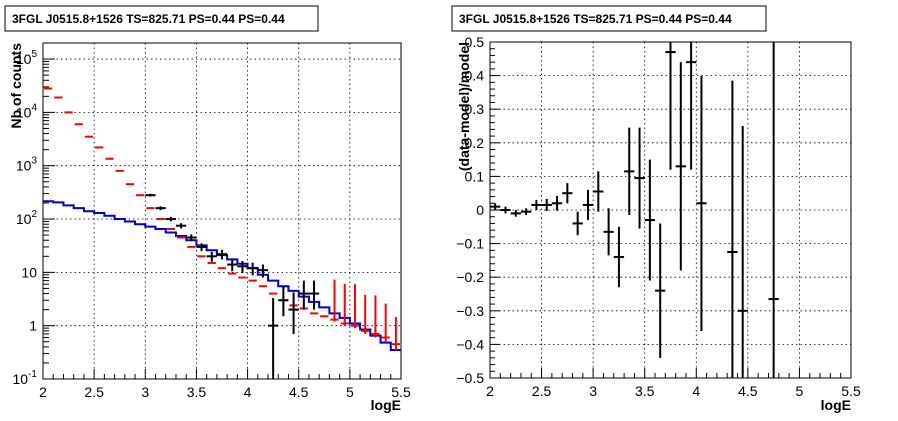 Image resolution: width=898 pixels, height=421 pixels. Describe the element at coordinates (470, 244) in the screenshot. I see `y-tick-label: −0.1` at that location.